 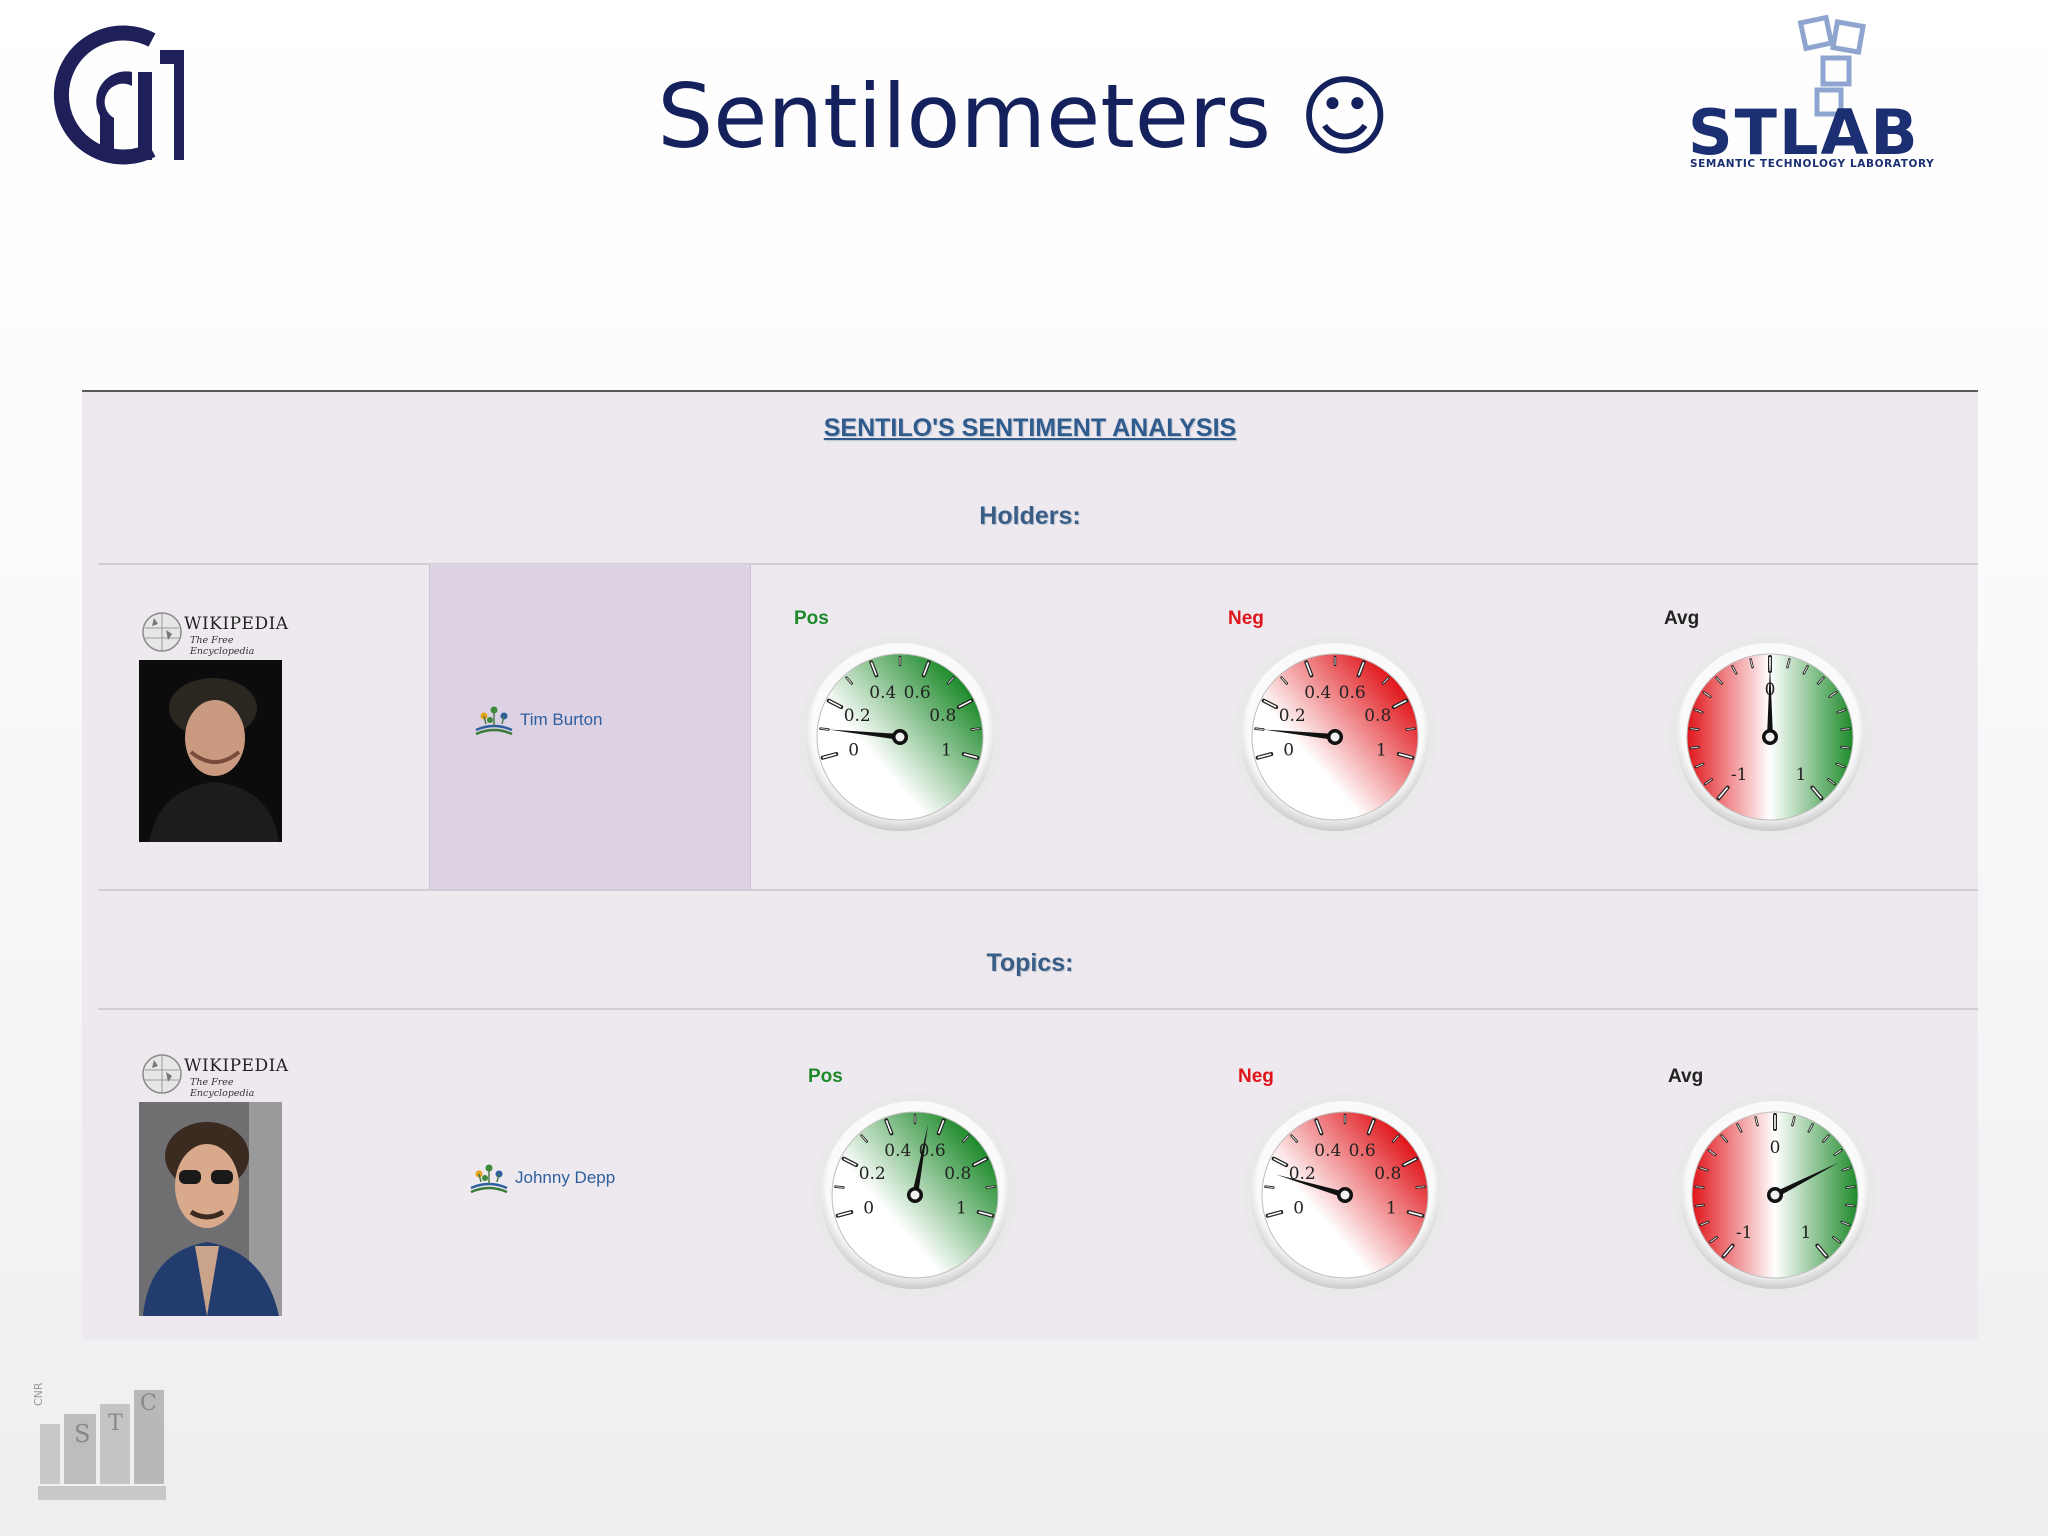 I want to click on holder-pos-gauge: 0 0.2 0.4 0.6 0.8 1, so click(x=900, y=737).